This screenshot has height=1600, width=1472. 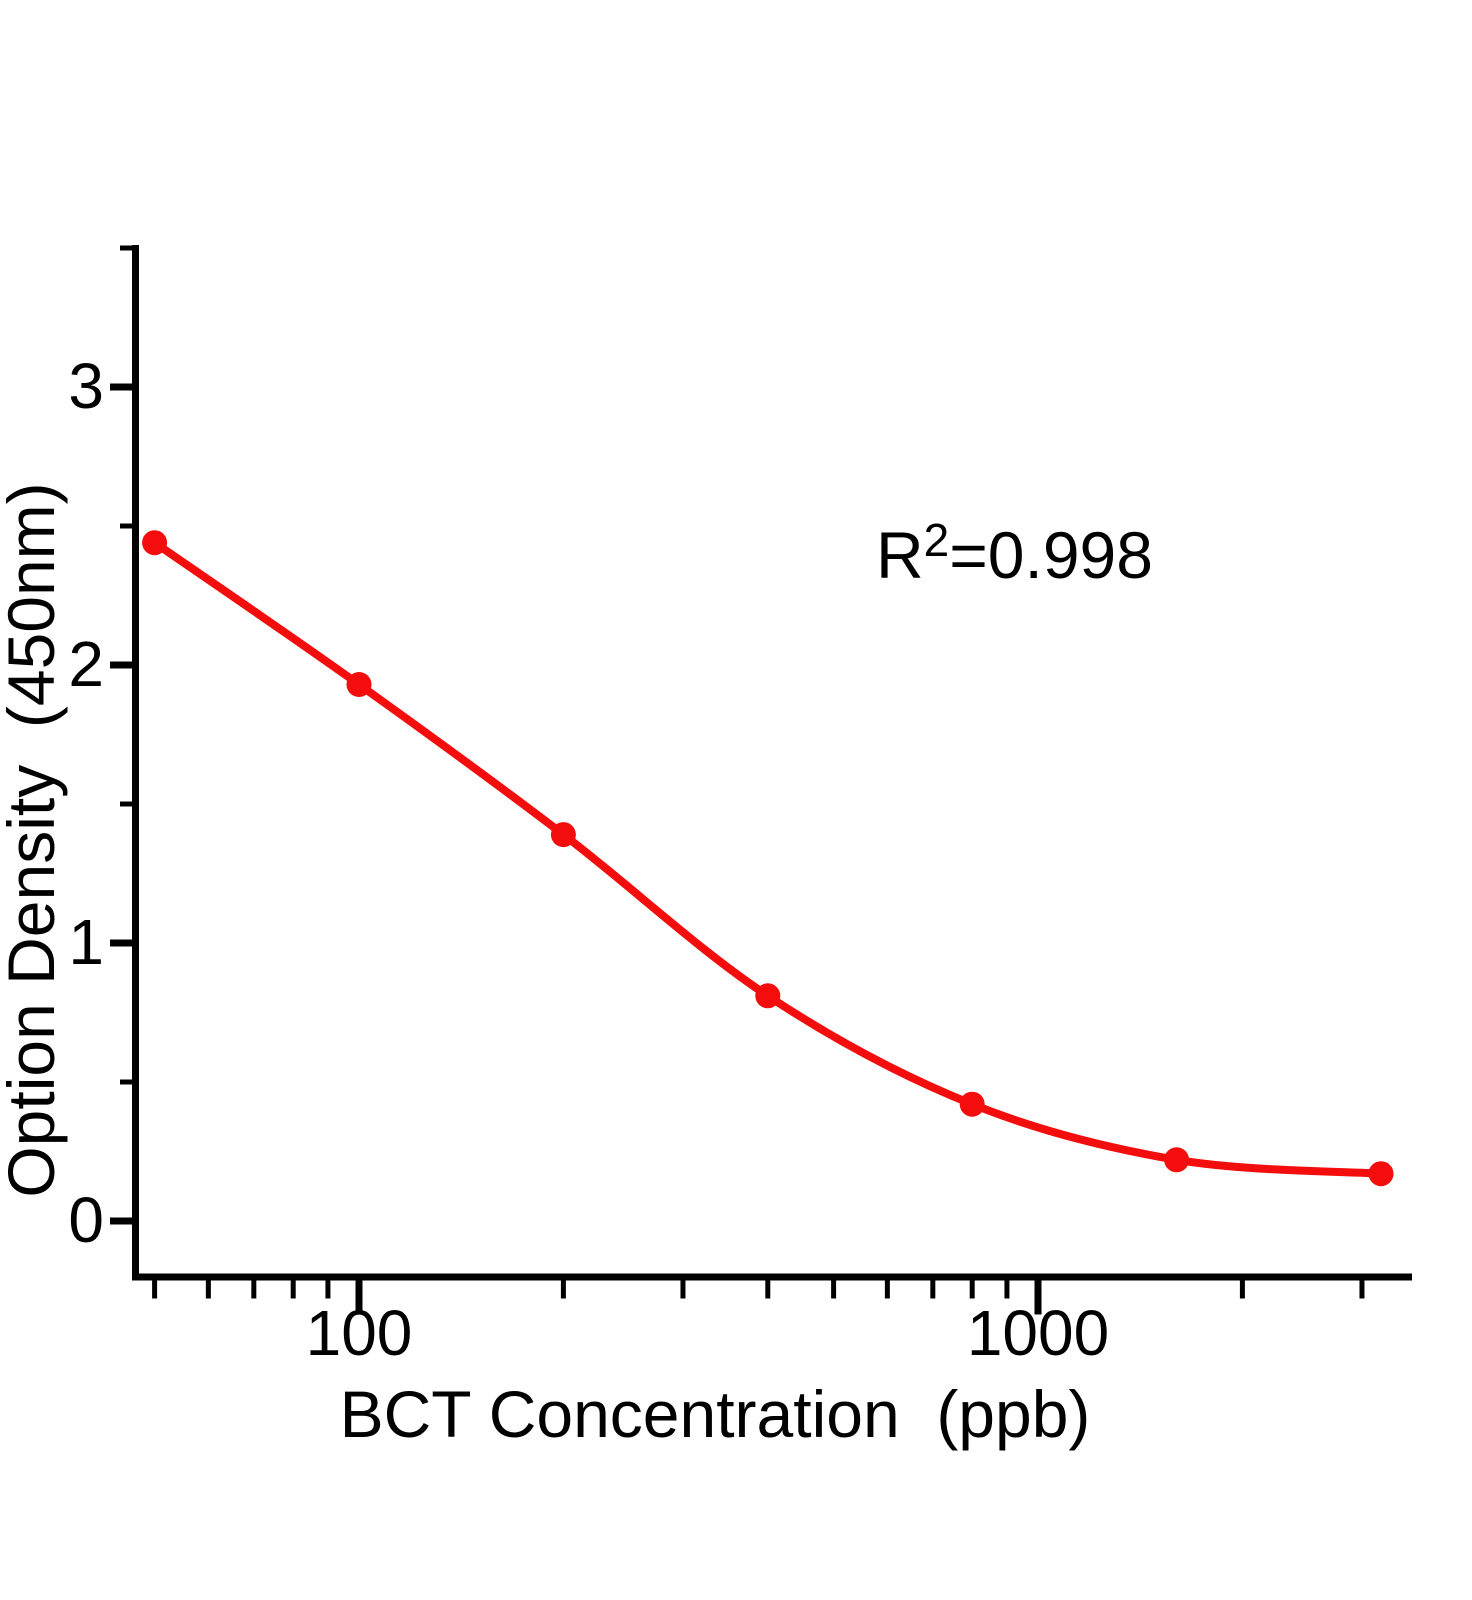 I want to click on y-tick-label: 1, so click(x=86, y=942).